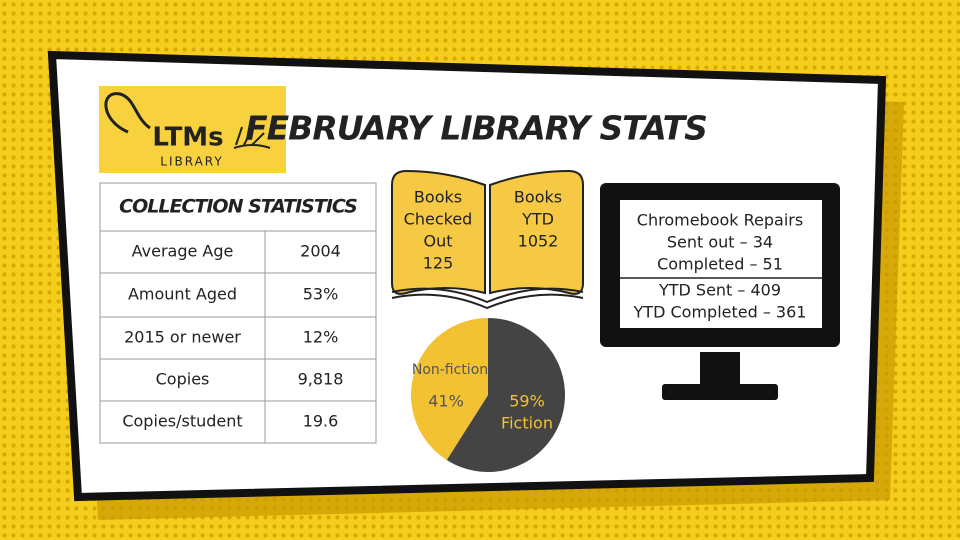 Image resolution: width=960 pixels, height=540 pixels. What do you see at coordinates (321, 379) in the screenshot?
I see `table-value: 9,818` at bounding box center [321, 379].